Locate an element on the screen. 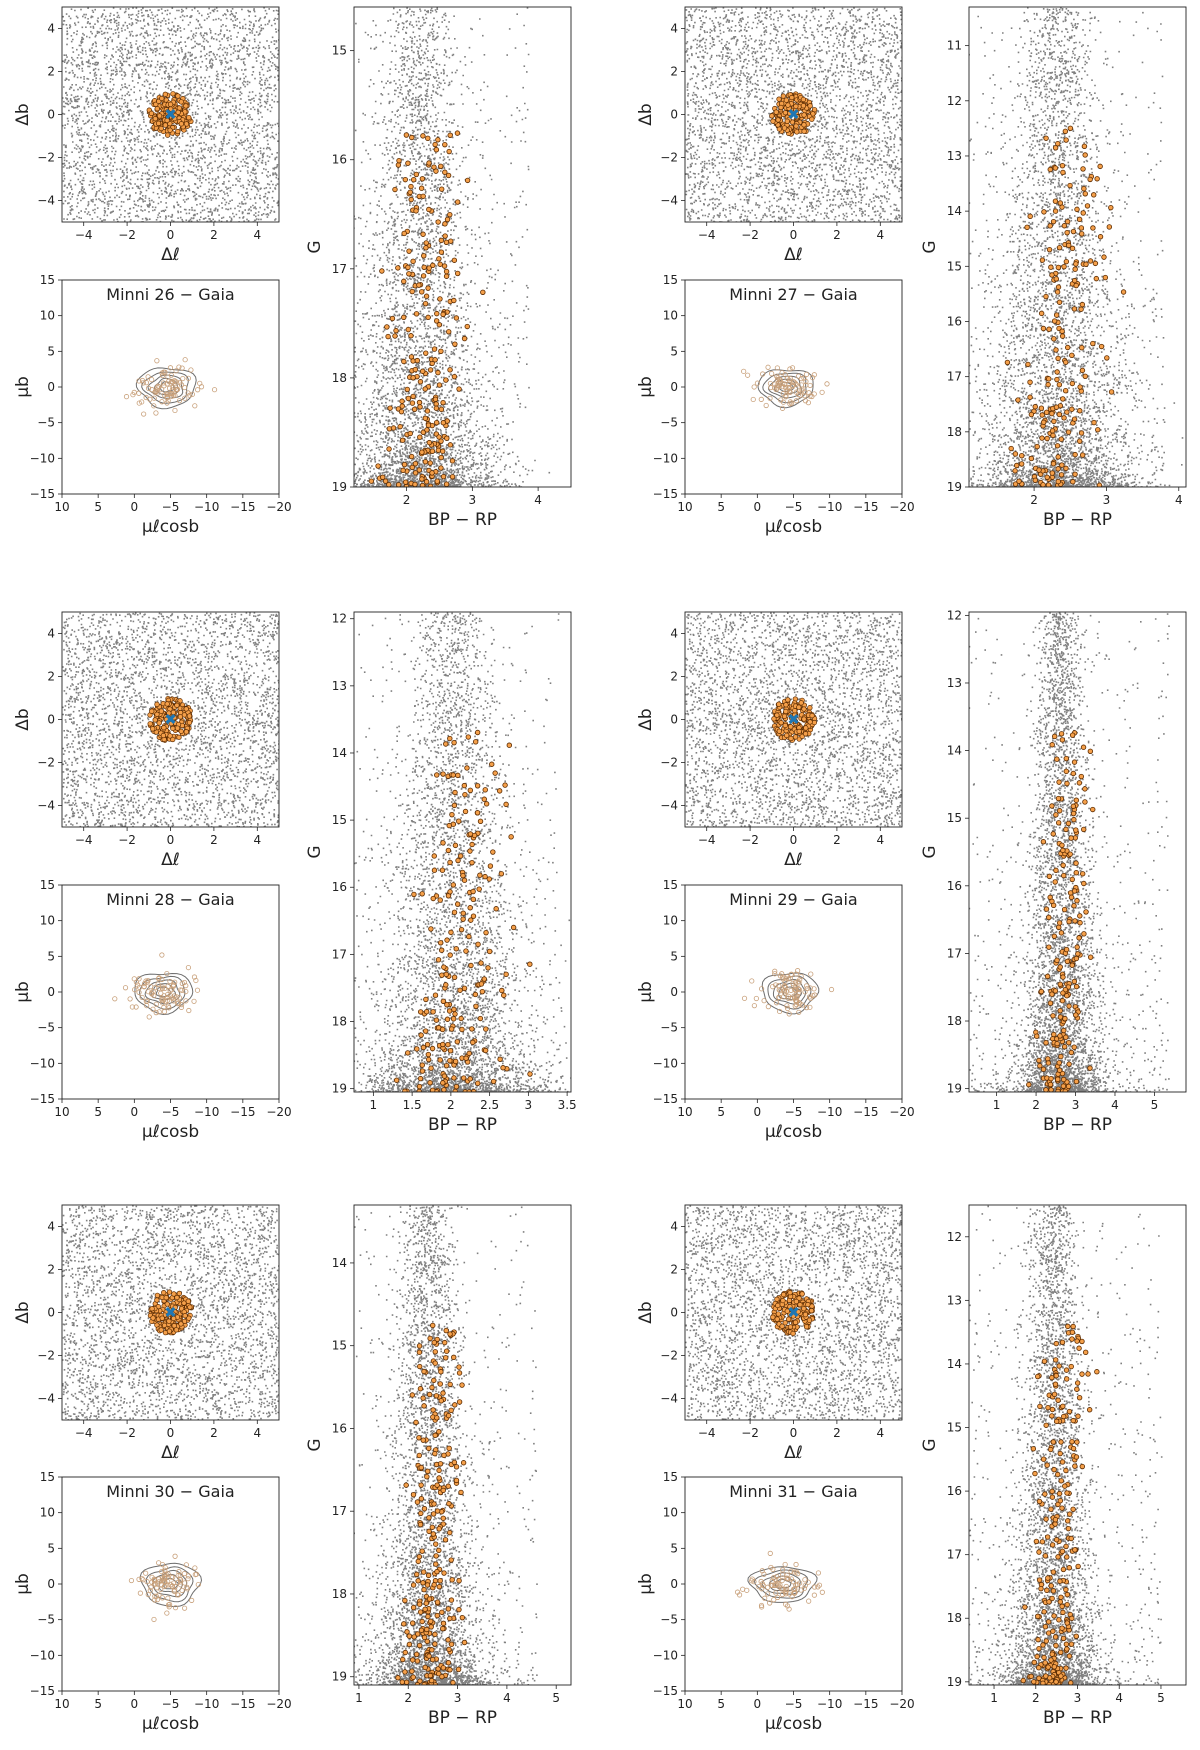  y-tick-label: 13 is located at coordinates (954, 156).